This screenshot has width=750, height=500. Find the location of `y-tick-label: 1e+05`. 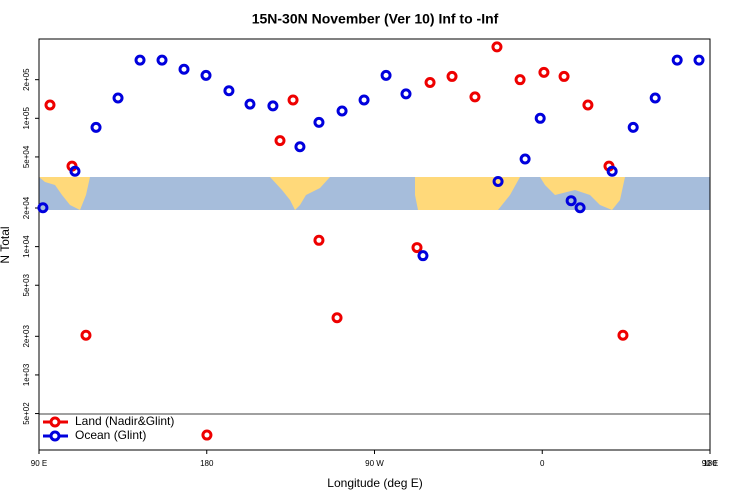

y-tick-label: 1e+05 is located at coordinates (26, 118).